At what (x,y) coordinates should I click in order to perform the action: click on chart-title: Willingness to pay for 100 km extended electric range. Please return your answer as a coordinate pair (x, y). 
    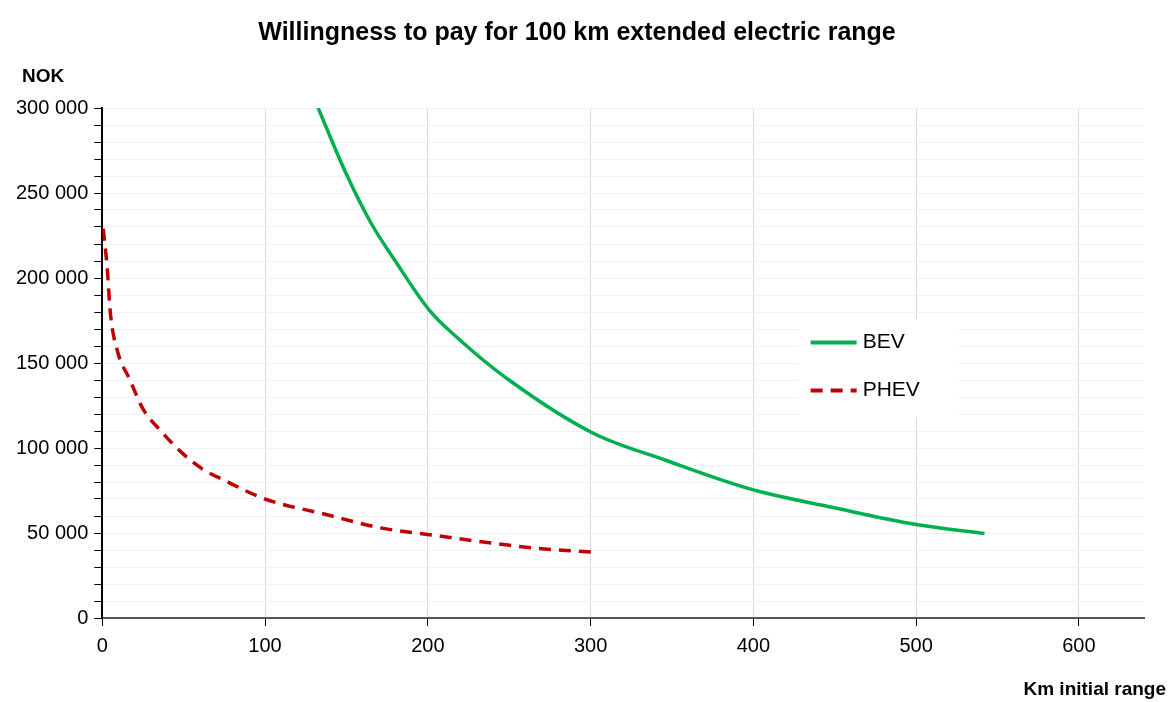
    Looking at the image, I should click on (577, 30).